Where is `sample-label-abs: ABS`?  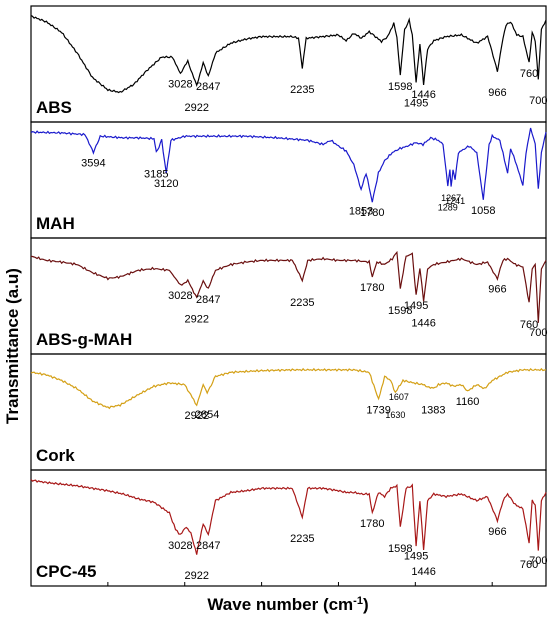
sample-label-abs: ABS is located at coordinates (54, 107).